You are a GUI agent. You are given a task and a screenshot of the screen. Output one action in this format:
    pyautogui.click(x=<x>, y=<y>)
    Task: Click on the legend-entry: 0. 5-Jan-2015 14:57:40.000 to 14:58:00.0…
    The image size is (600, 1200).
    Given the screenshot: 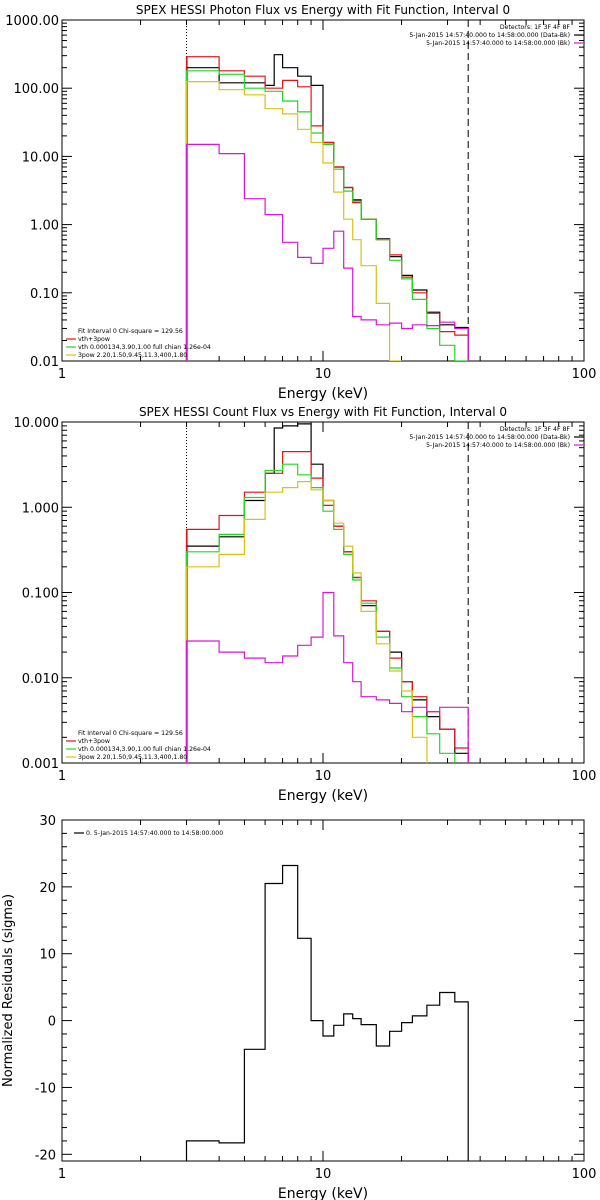 What is the action you would take?
    pyautogui.click(x=154, y=833)
    